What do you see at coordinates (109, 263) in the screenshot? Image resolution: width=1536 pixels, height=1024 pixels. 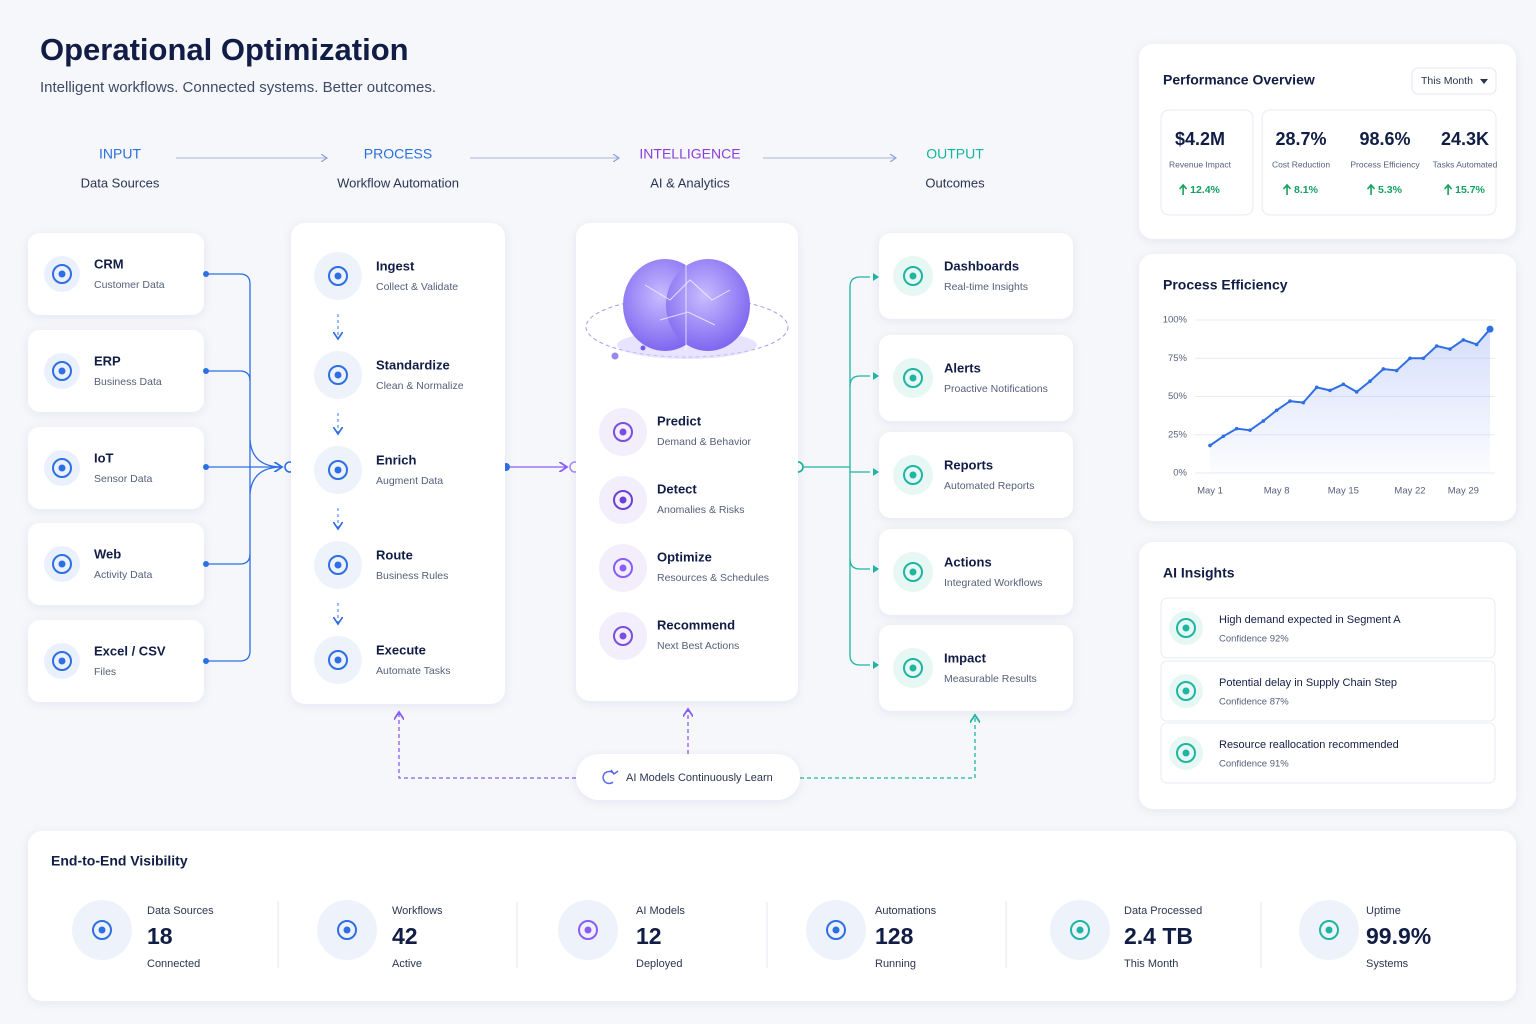 I see `input-label: CRM` at bounding box center [109, 263].